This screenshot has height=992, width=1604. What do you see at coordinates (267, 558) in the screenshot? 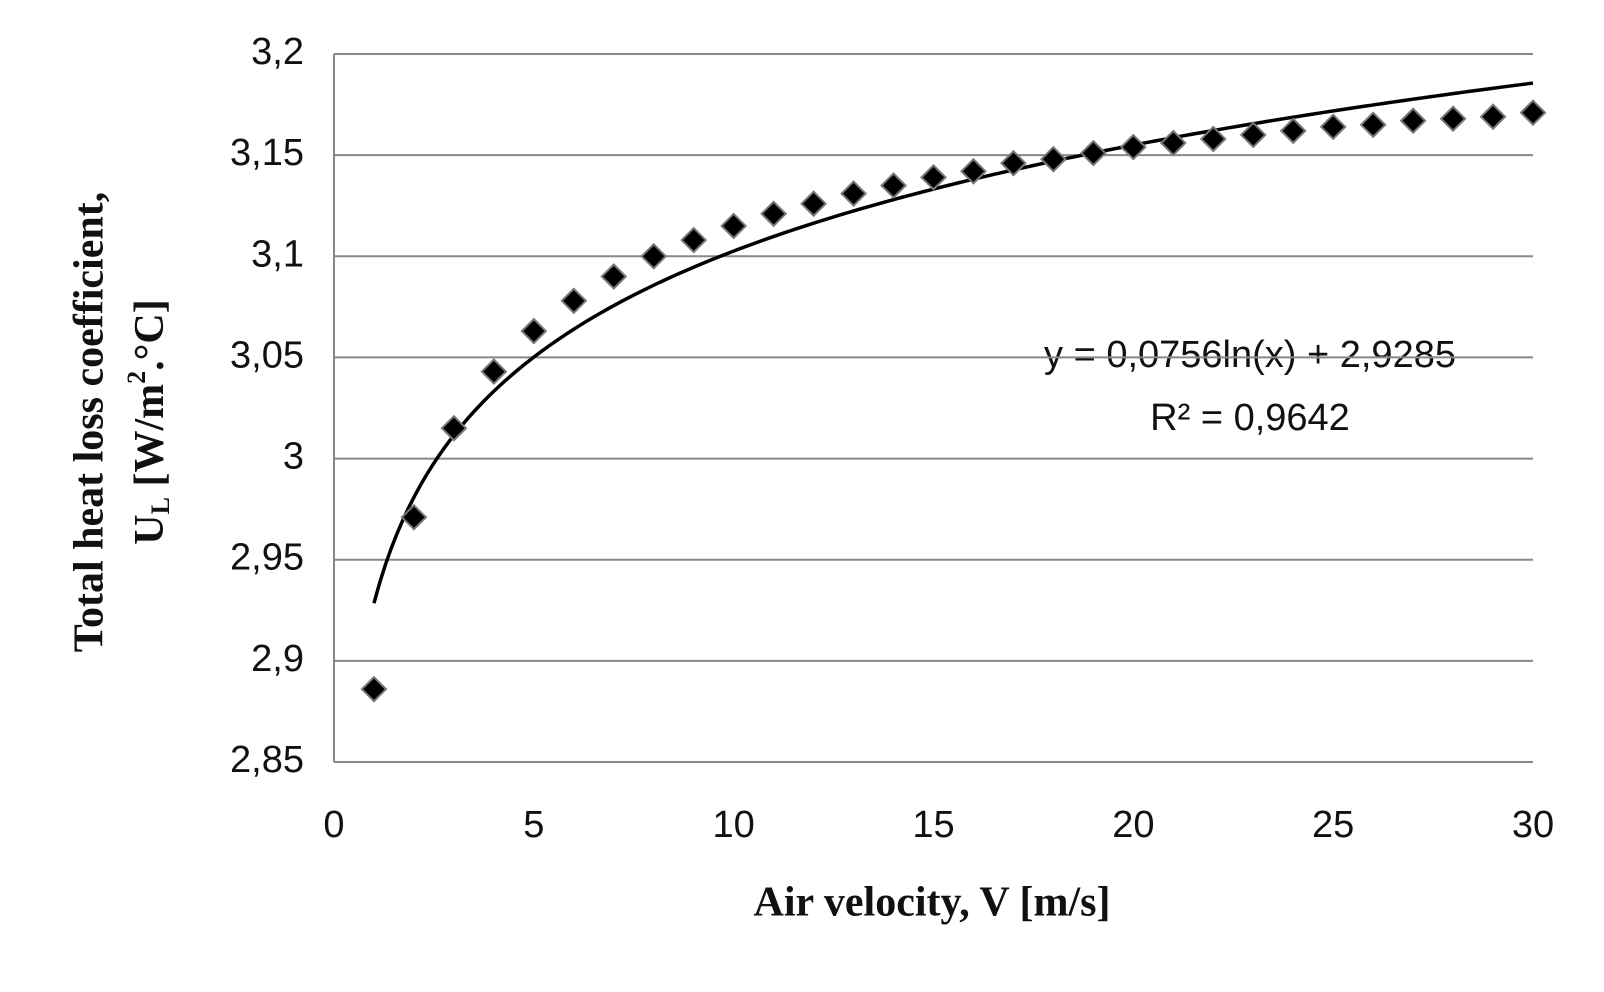
I see `y-tick-label: 2,95` at bounding box center [267, 558].